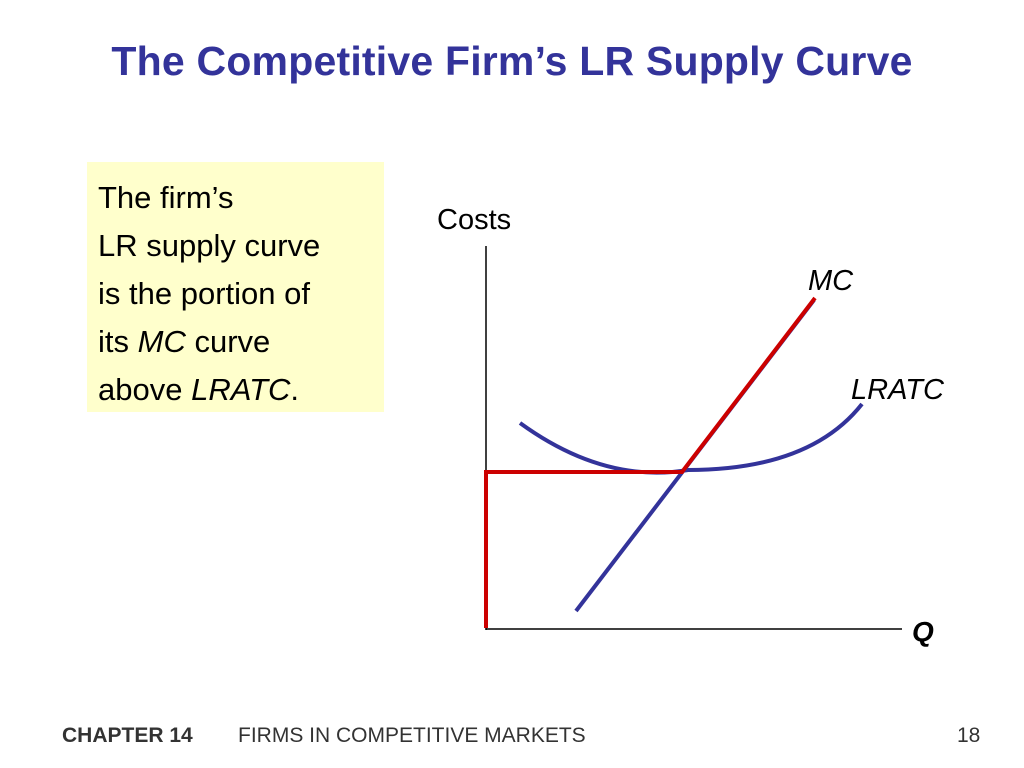  I want to click on callout-line-1: The firm’s, so click(166, 197).